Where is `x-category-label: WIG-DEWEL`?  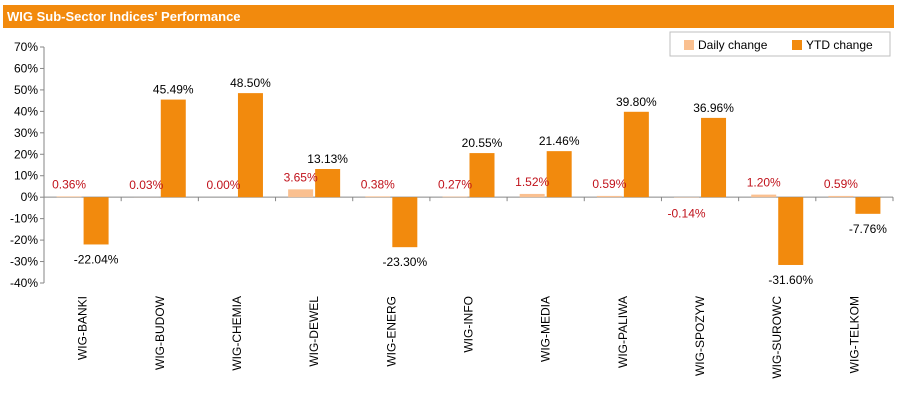
x-category-label: WIG-DEWEL is located at coordinates (314, 331).